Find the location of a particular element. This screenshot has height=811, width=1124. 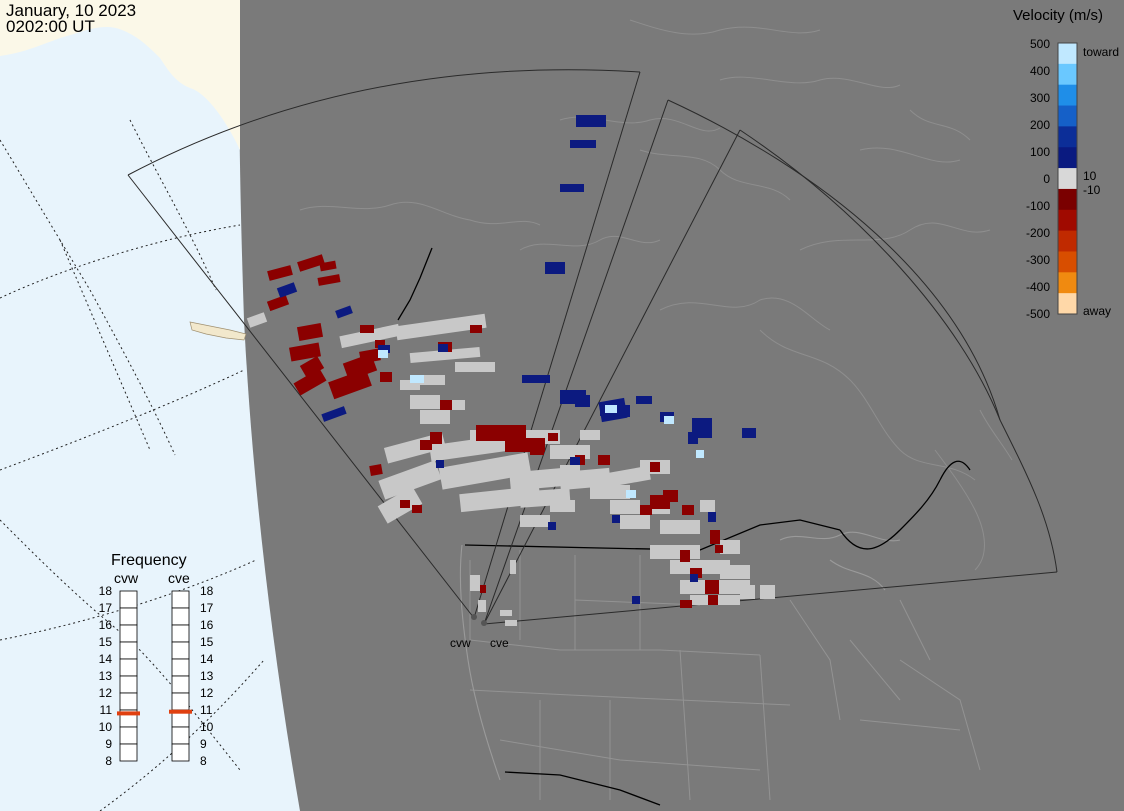

frequency-scales: 18 18 17 17 16 16 15 15 14 14 13 13 12 12 11 11 10 10 9 9 8 8 is located at coordinates (156, 676).